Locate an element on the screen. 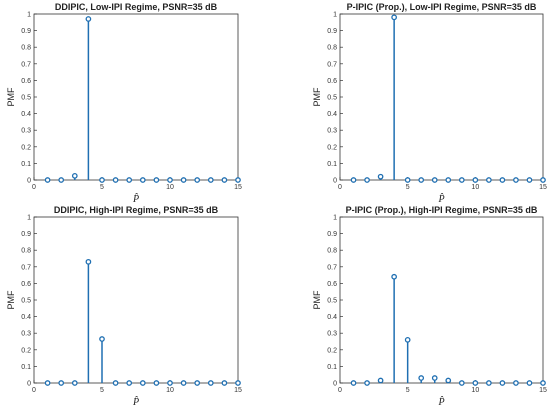 The image size is (550, 408). chart-title: DDIPIC, Low-IPI Regime, PSNR=35 dB is located at coordinates (136, 7).